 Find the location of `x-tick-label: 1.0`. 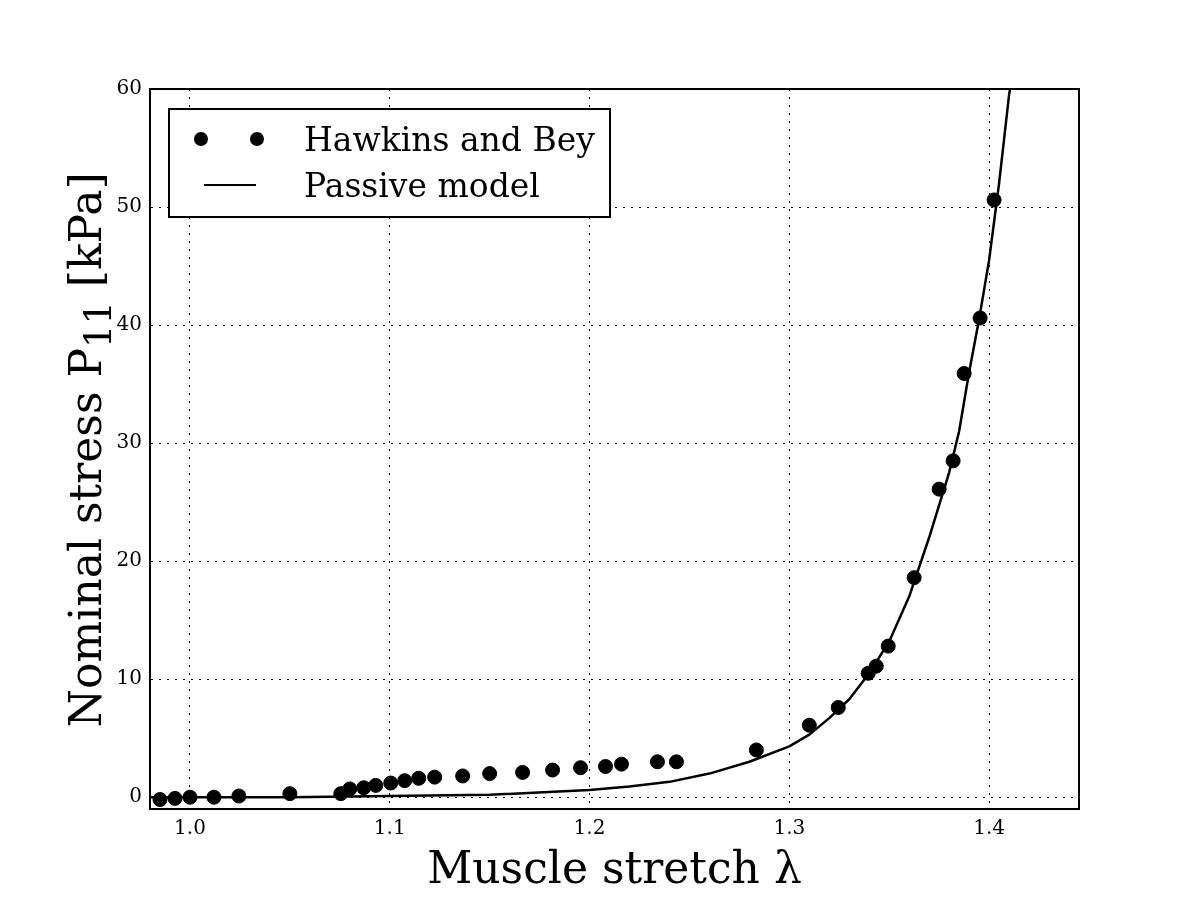

x-tick-label: 1.0 is located at coordinates (190, 827).